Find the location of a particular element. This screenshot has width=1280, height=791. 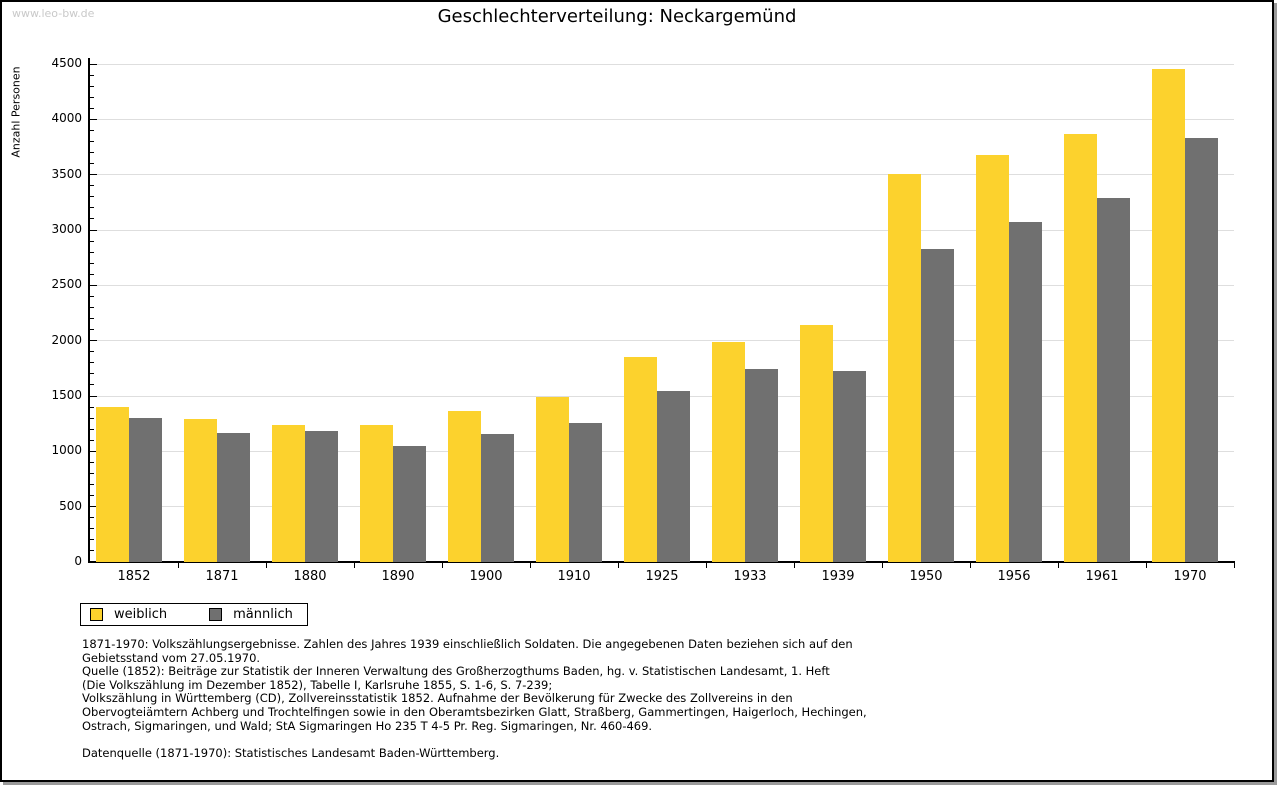

bar-weiblich-1970 is located at coordinates (1168, 315).